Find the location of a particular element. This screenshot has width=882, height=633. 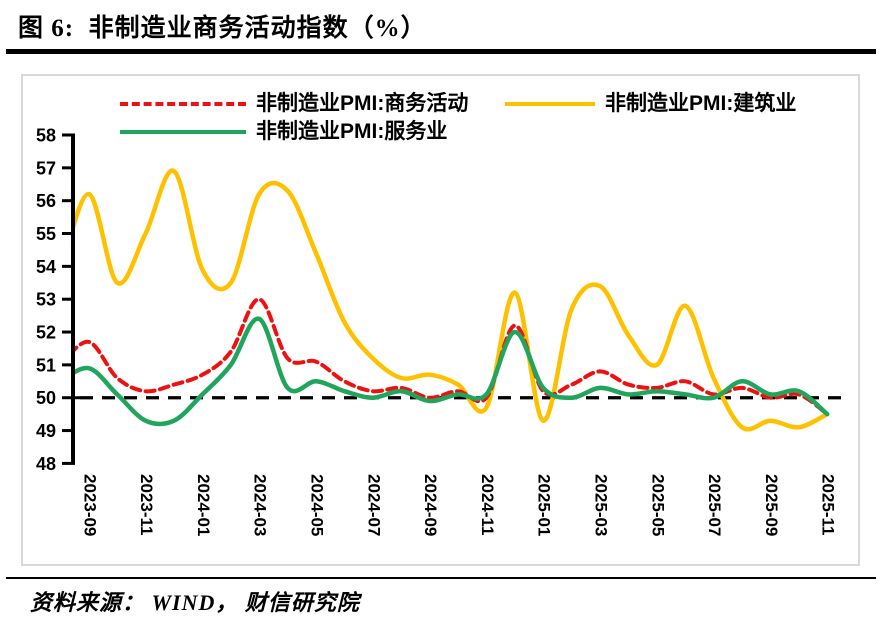

x-axis-label: 2025-01 is located at coordinates (544, 505).